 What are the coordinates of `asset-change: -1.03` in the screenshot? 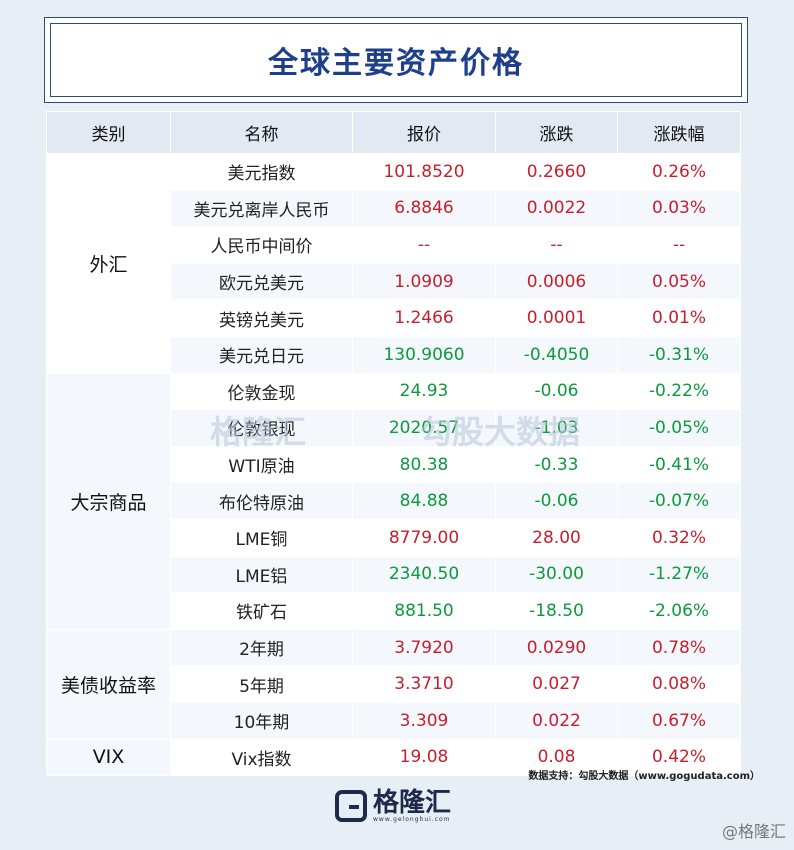 It's located at (556, 428).